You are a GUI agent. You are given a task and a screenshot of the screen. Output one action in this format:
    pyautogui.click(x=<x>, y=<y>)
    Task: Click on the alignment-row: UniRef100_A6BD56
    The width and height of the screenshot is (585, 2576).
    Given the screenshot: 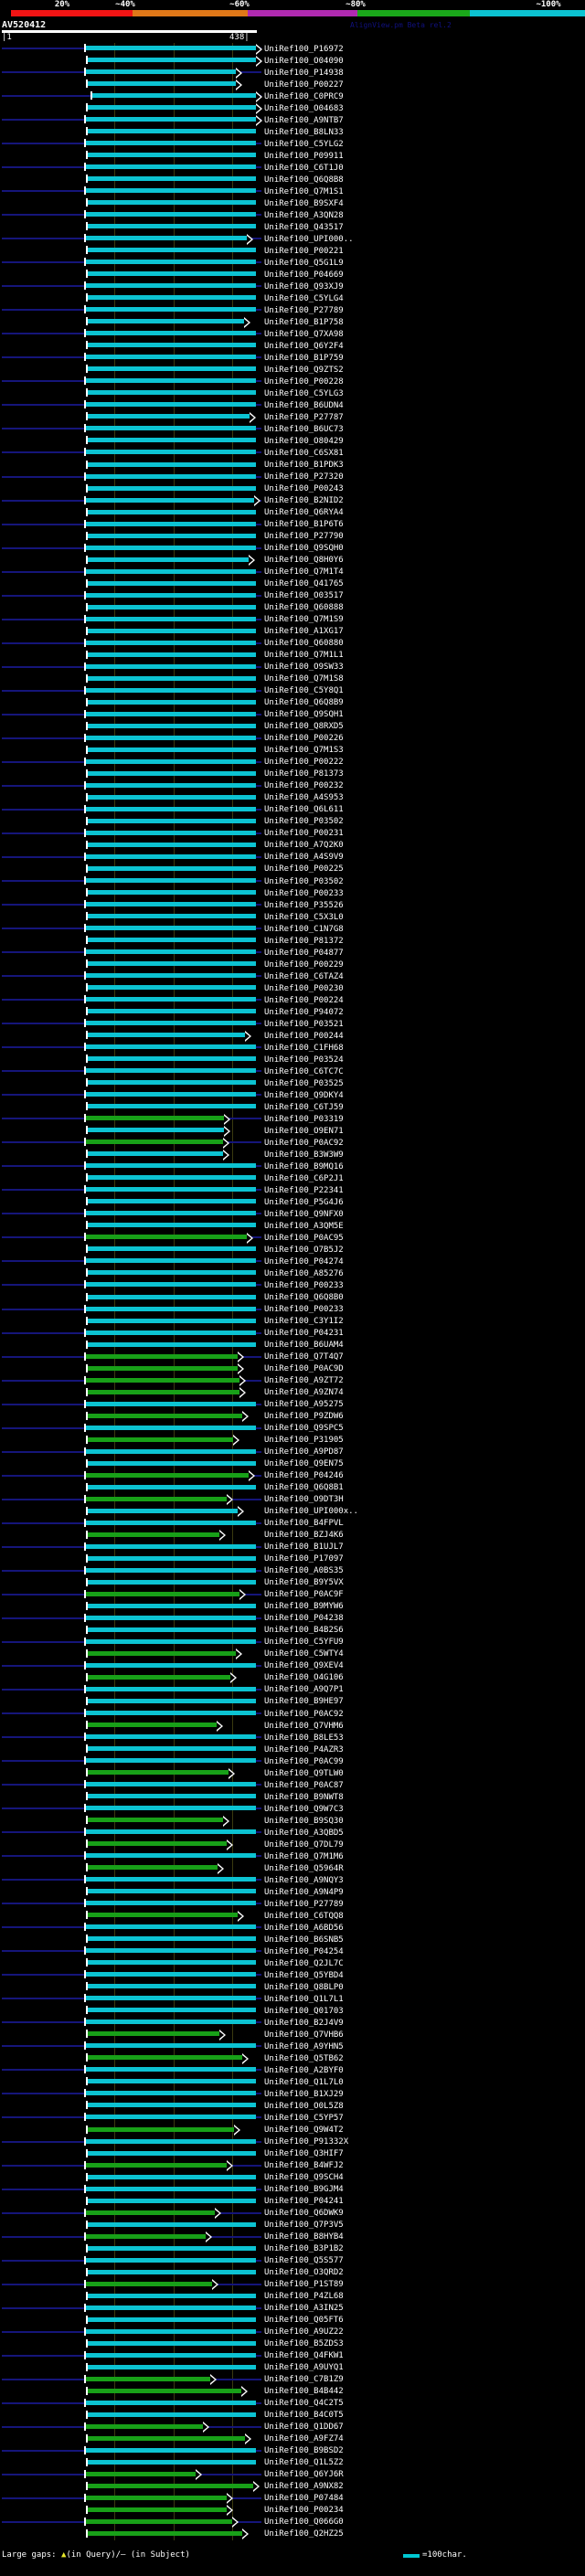 What is the action you would take?
    pyautogui.click(x=293, y=1928)
    